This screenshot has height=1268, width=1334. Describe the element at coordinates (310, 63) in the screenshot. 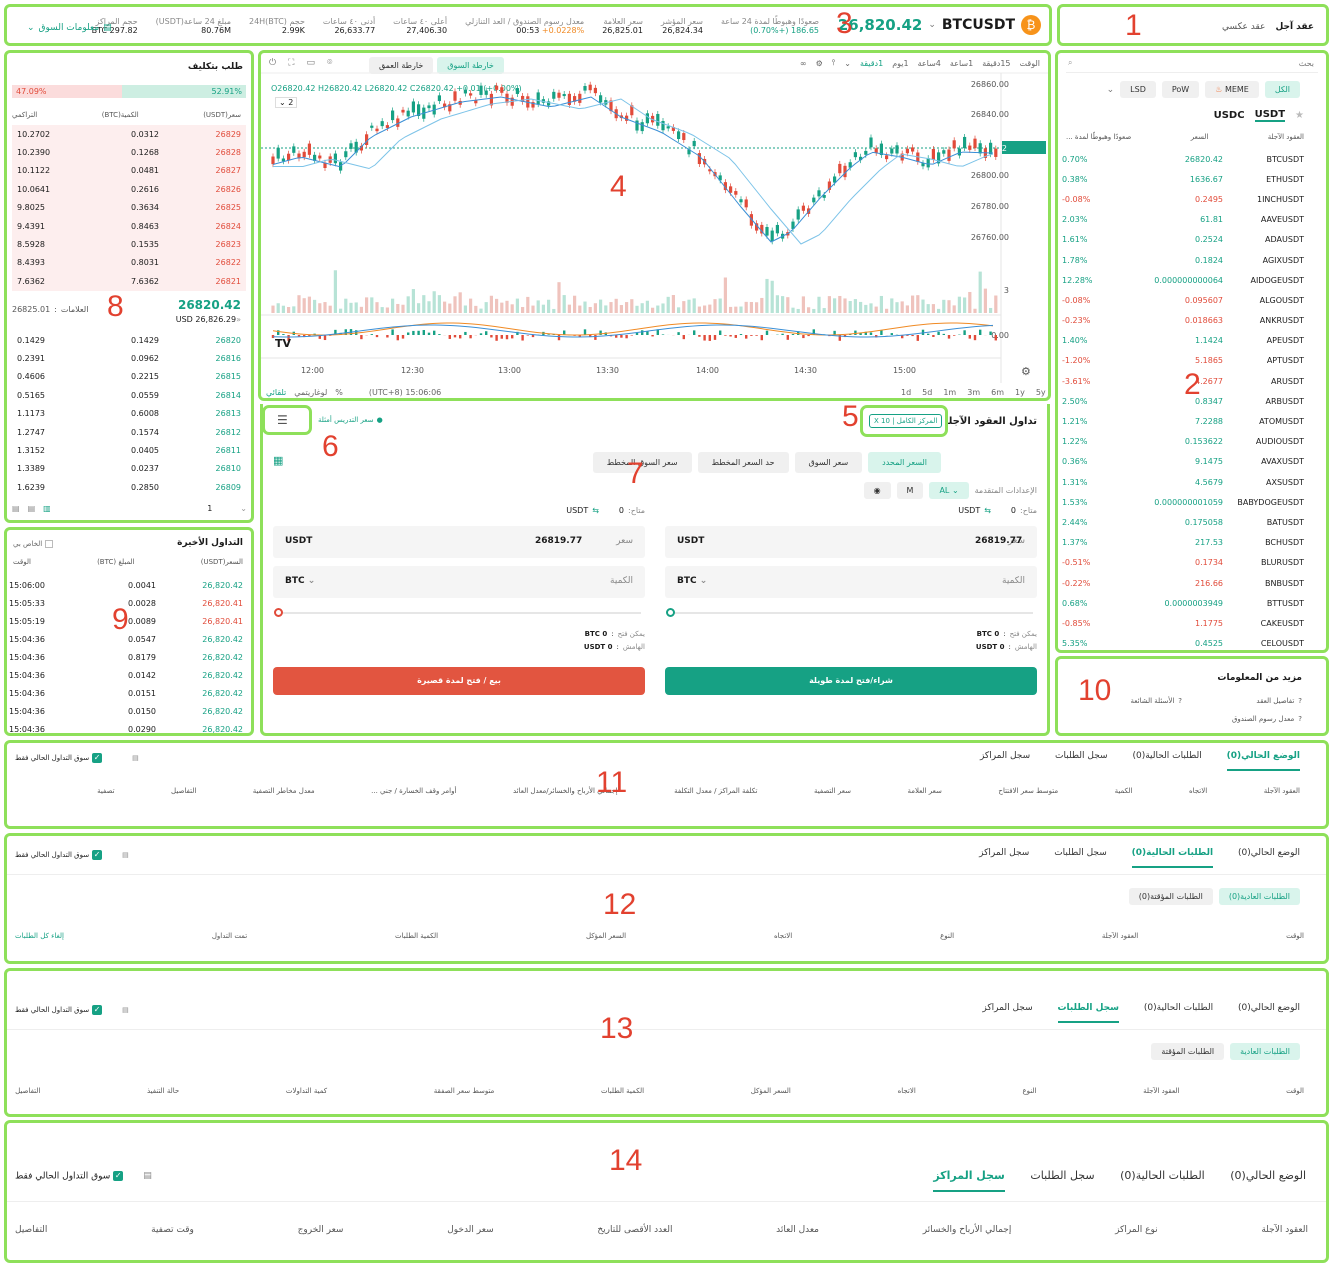

I see `save-icon: ▭` at that location.